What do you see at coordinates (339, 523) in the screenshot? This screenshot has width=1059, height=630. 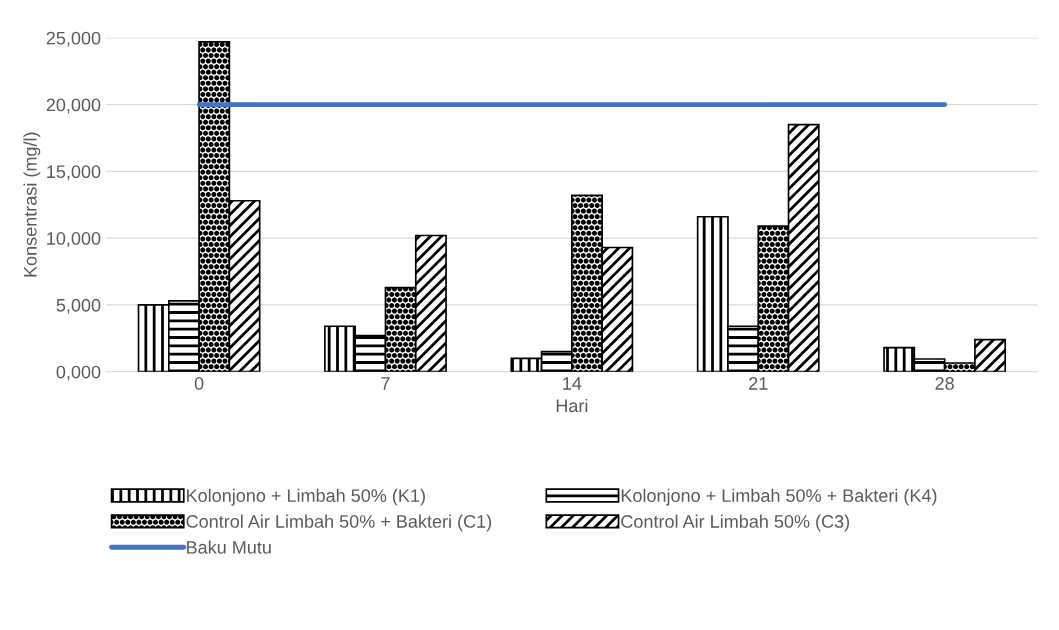 I see `legend-label: Control Air Limbah 50% + Bakteri (C1)` at bounding box center [339, 523].